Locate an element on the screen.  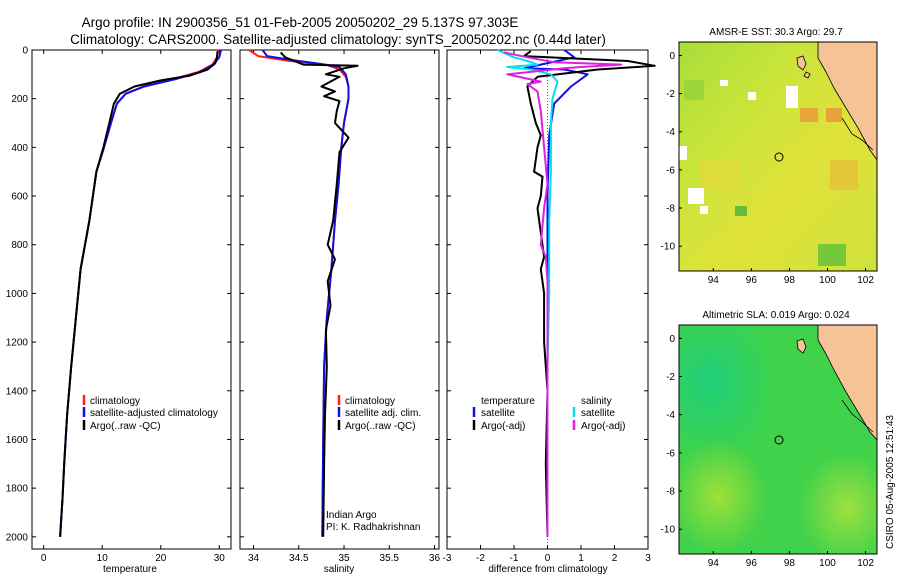
sla-map-title: Altimetric SLA: 0.019 Argo: 0.024 is located at coordinates (776, 315).